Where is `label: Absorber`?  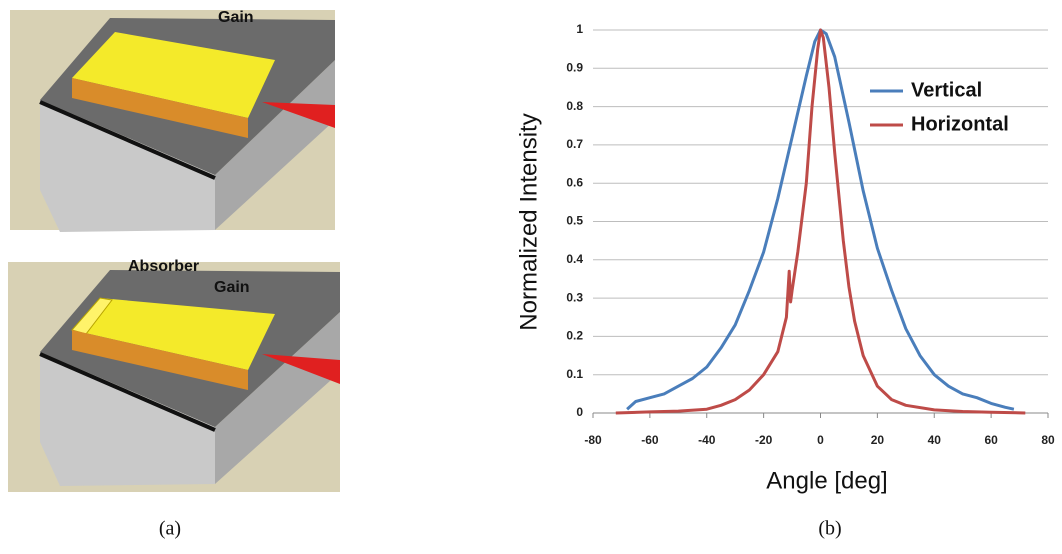 label: Absorber is located at coordinates (163, 266).